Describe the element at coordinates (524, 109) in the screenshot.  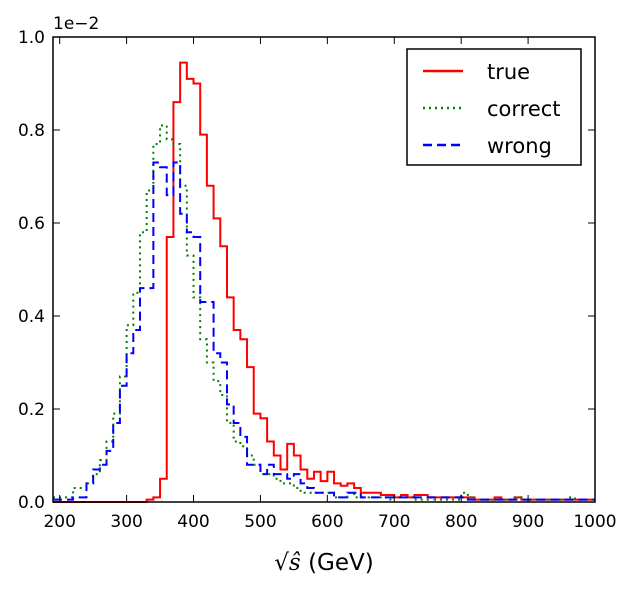
I see `legend-label-correct: correct` at that location.